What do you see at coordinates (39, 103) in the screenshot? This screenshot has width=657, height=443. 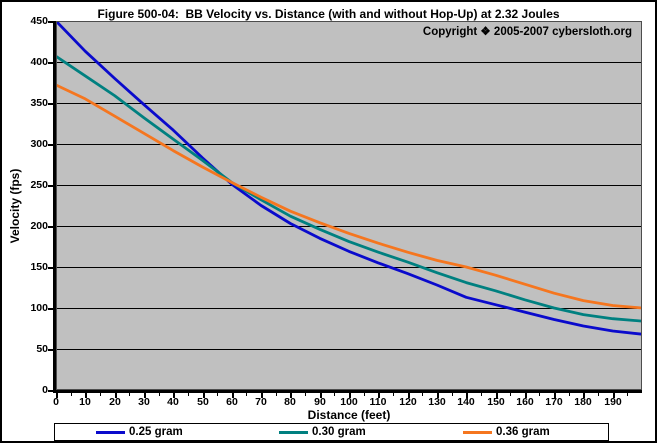 I see `y-tick-label-350: 350` at bounding box center [39, 103].